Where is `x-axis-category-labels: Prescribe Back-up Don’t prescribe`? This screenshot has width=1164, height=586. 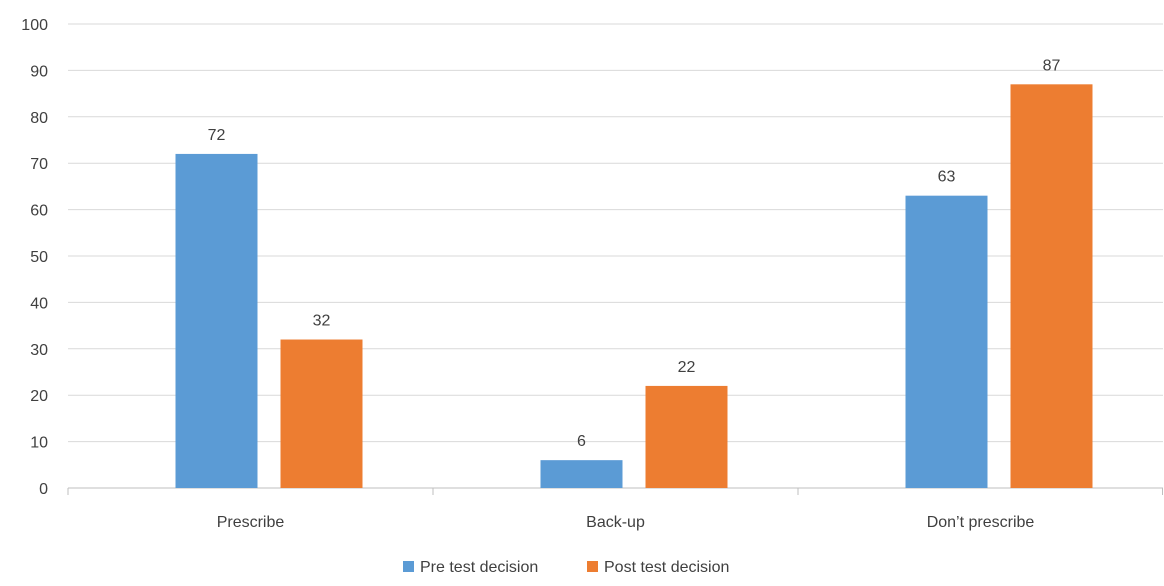 x-axis-category-labels: Prescribe Back-up Don’t prescribe is located at coordinates (626, 522).